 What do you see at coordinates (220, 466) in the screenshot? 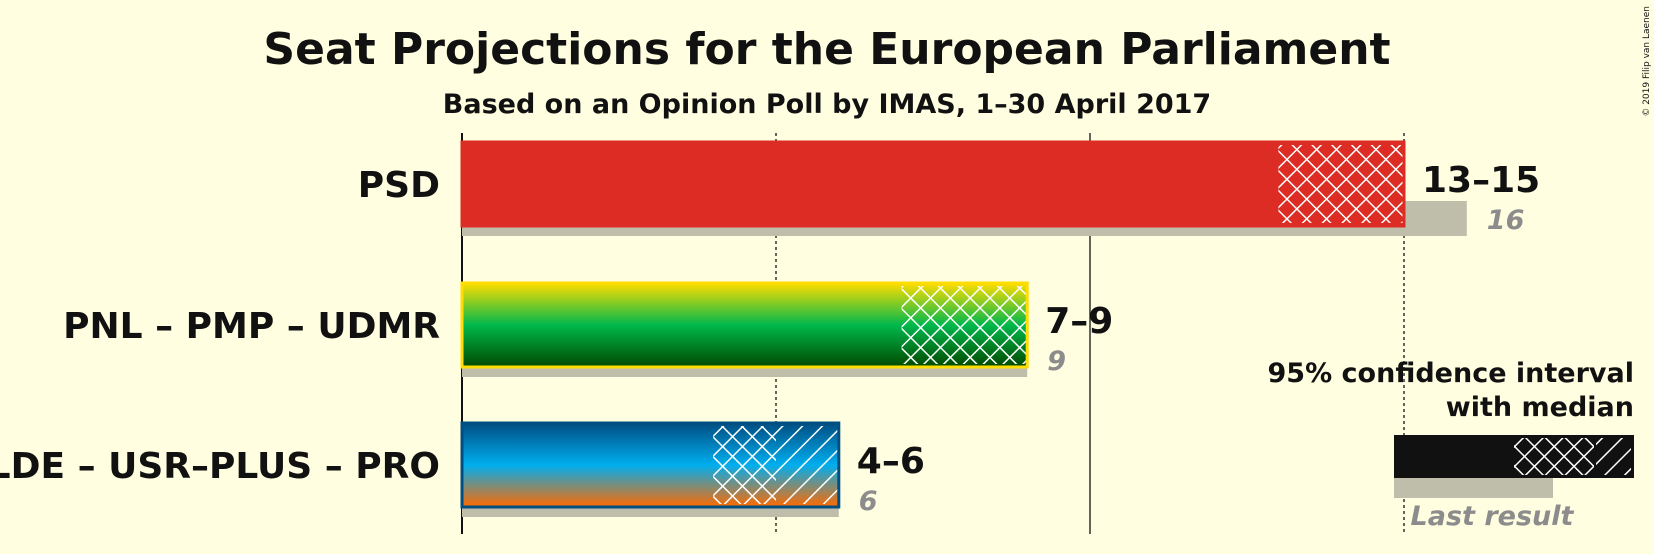
I see `party-label: ALDE – USR–PLUS – PRO` at bounding box center [220, 466].